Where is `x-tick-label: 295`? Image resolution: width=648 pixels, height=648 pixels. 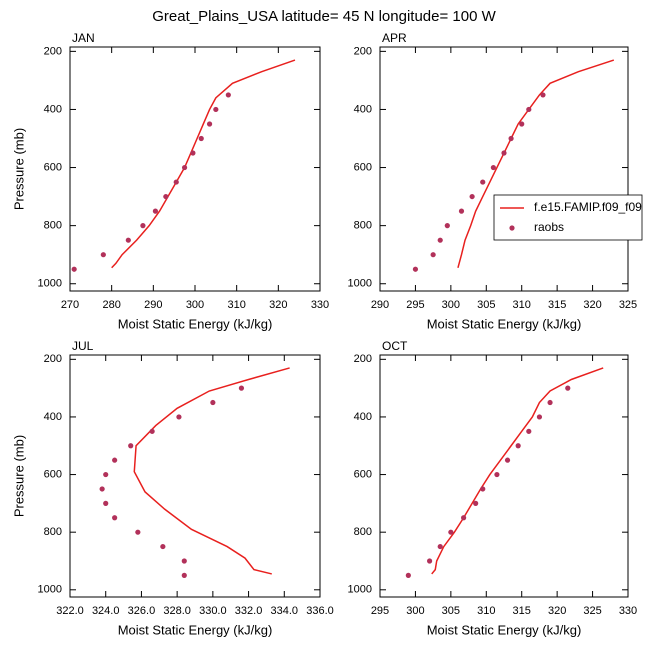 x-tick-label: 295 is located at coordinates (415, 305).